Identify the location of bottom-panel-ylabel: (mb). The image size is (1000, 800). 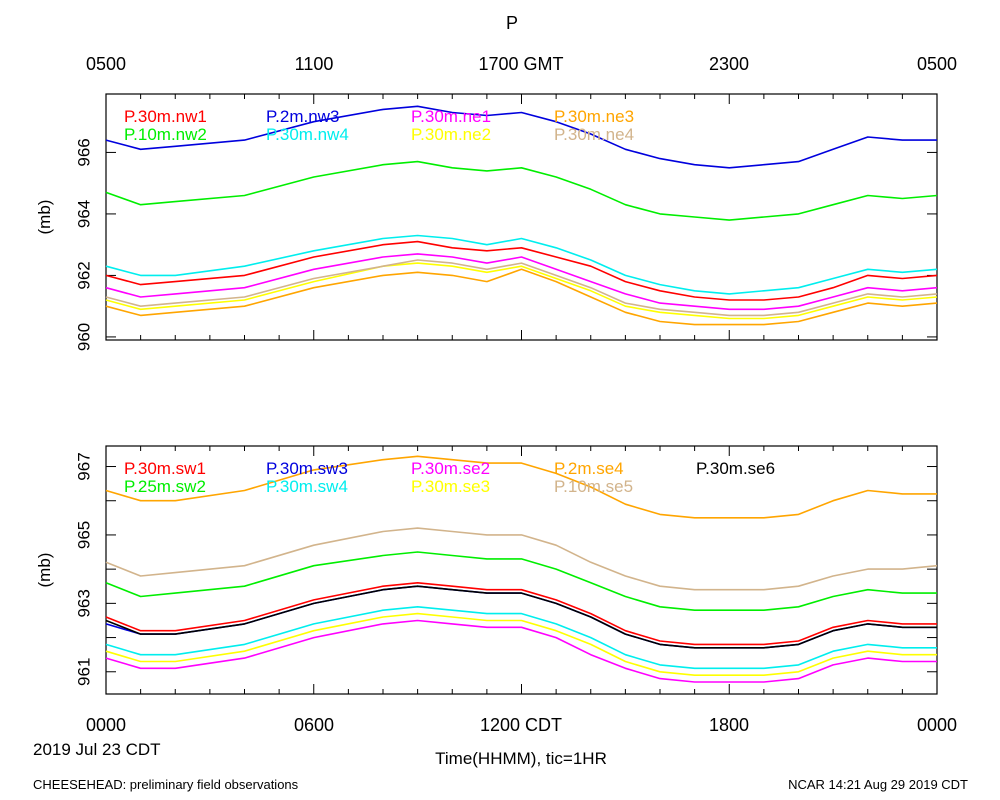
(44, 570).